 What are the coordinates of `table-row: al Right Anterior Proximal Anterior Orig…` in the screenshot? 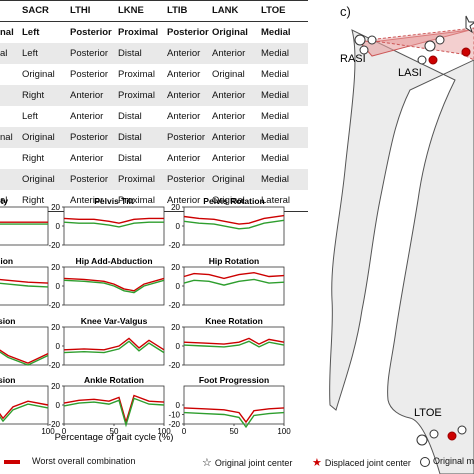 It's located at (154, 200).